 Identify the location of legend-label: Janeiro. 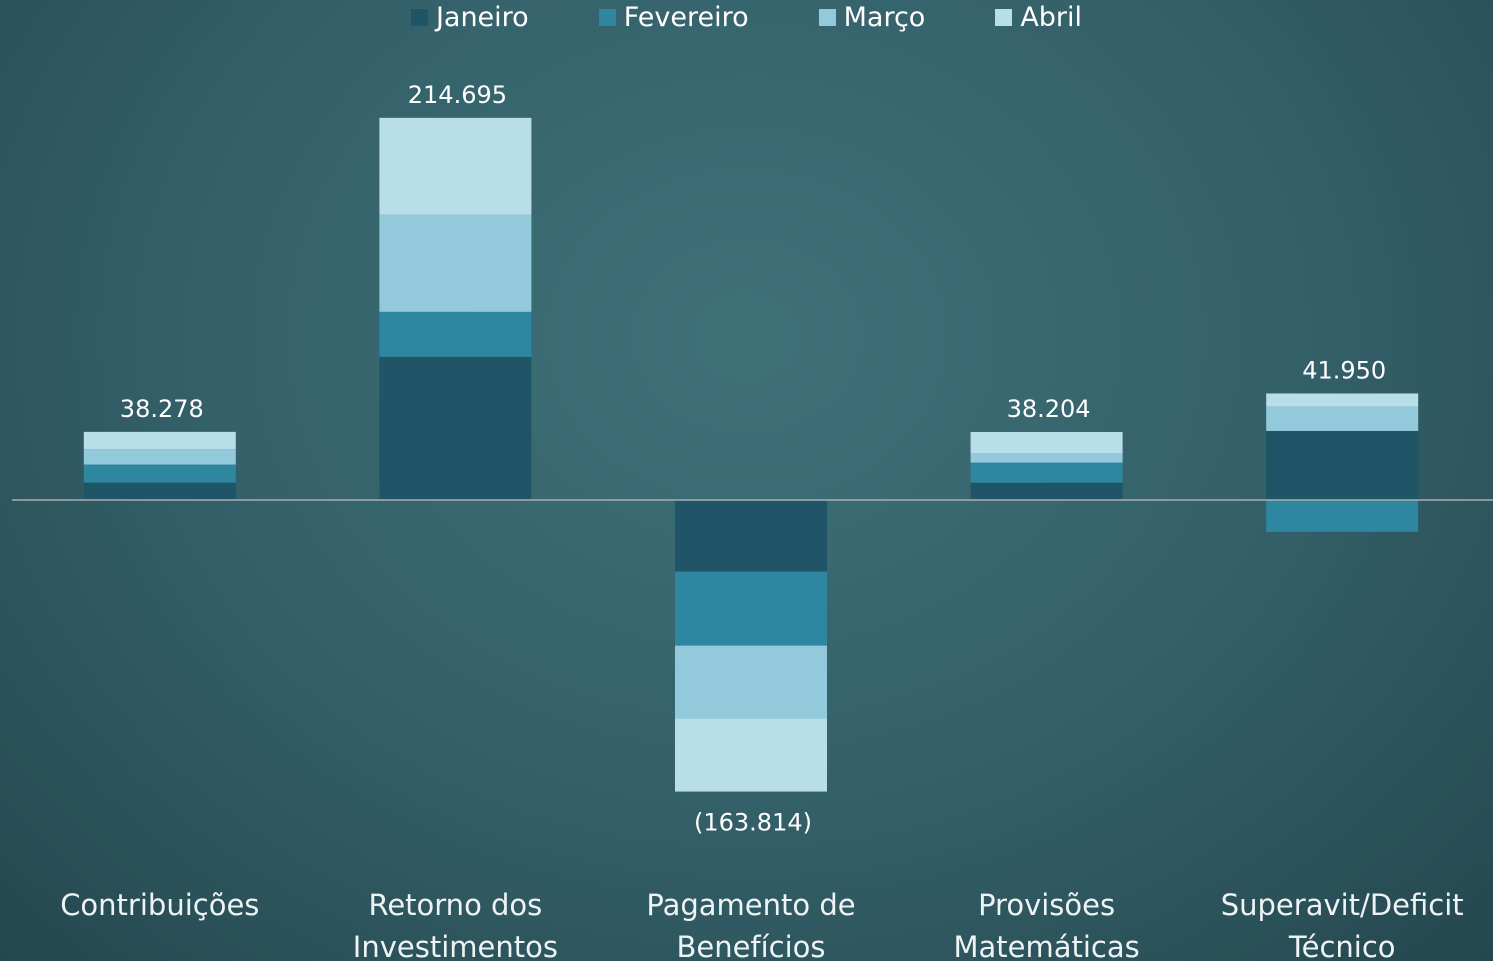
(482, 17).